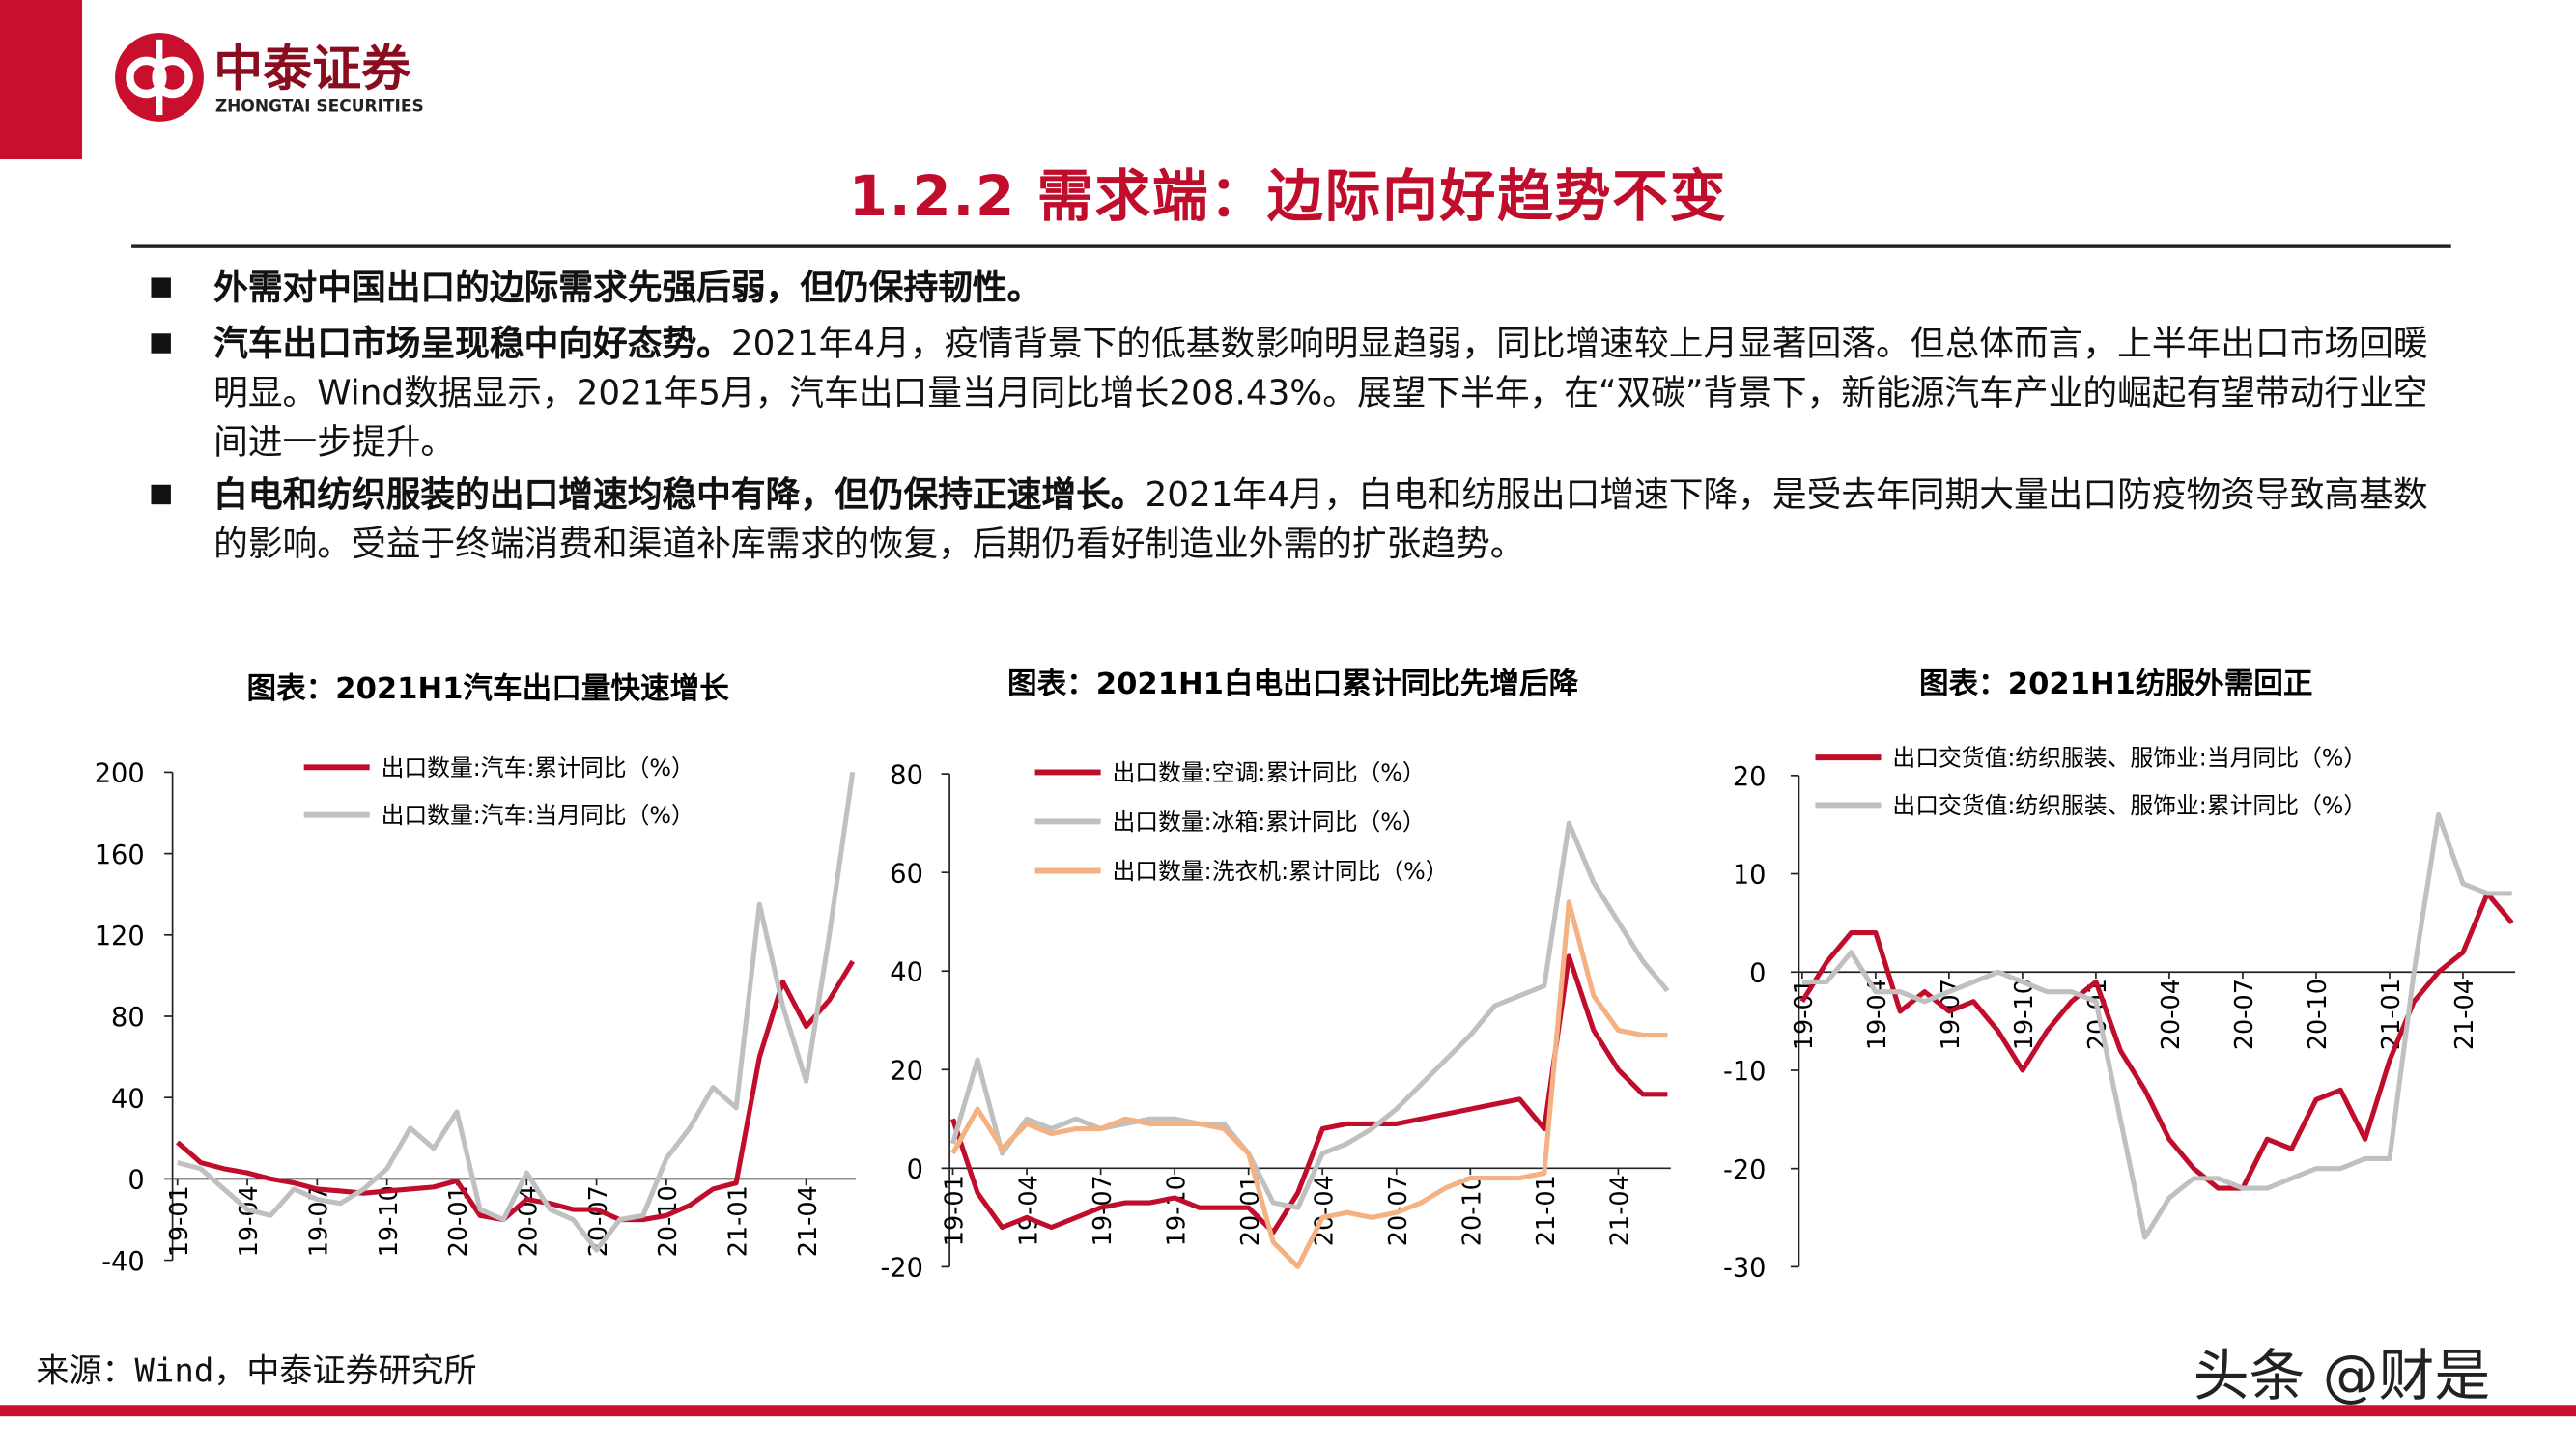  What do you see at coordinates (1750, 876) in the screenshot?
I see `y-tick-label: 10` at bounding box center [1750, 876].